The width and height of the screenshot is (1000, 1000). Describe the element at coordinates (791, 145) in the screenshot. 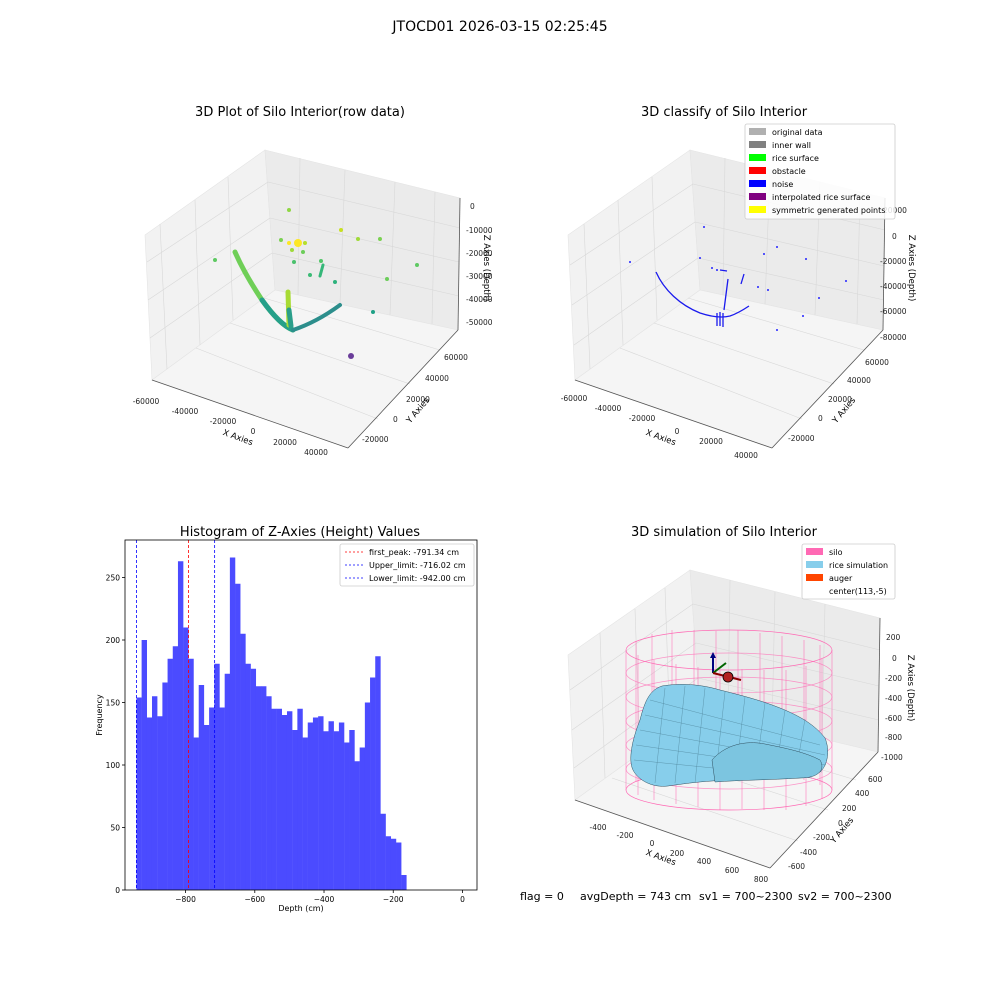

I see `legend-label-inner-wall: inner wall` at that location.